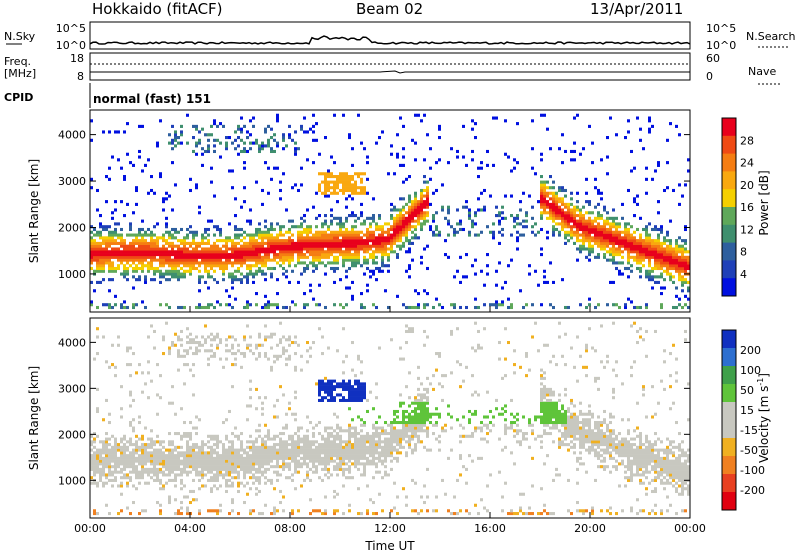 Image resolution: width=800 pixels, height=554 pixels. What do you see at coordinates (637, 9) in the screenshot?
I see `date-label: 13/Apr/2011` at bounding box center [637, 9].